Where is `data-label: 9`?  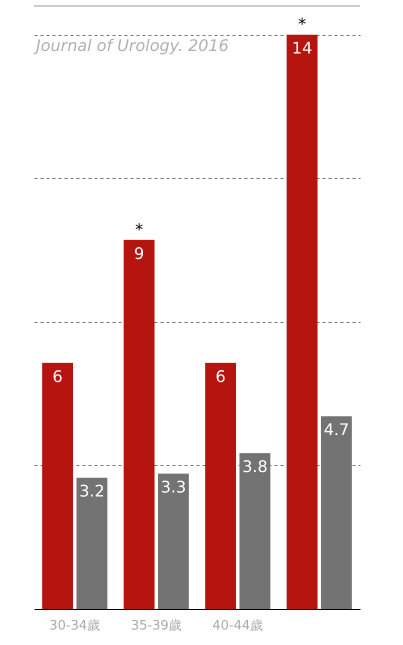 data-label: 9 is located at coordinates (139, 253).